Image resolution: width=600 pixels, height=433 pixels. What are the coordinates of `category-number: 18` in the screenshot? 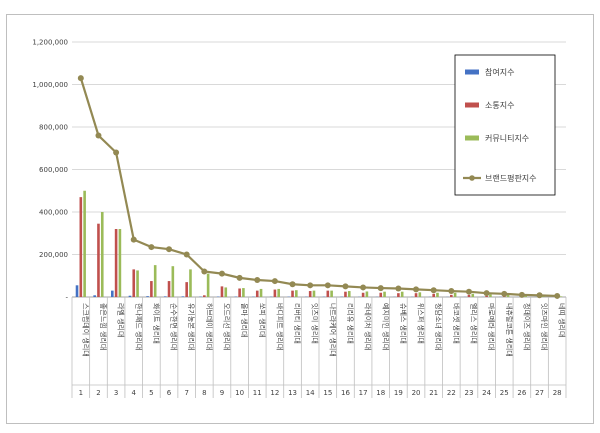 It's located at (380, 393).